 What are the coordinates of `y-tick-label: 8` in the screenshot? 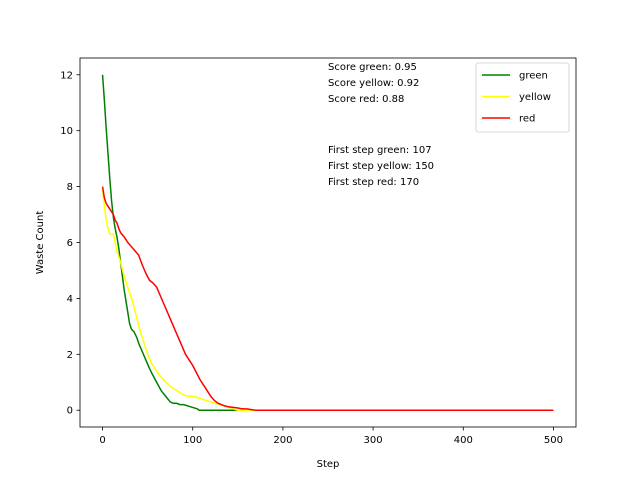 It's located at (70, 187).